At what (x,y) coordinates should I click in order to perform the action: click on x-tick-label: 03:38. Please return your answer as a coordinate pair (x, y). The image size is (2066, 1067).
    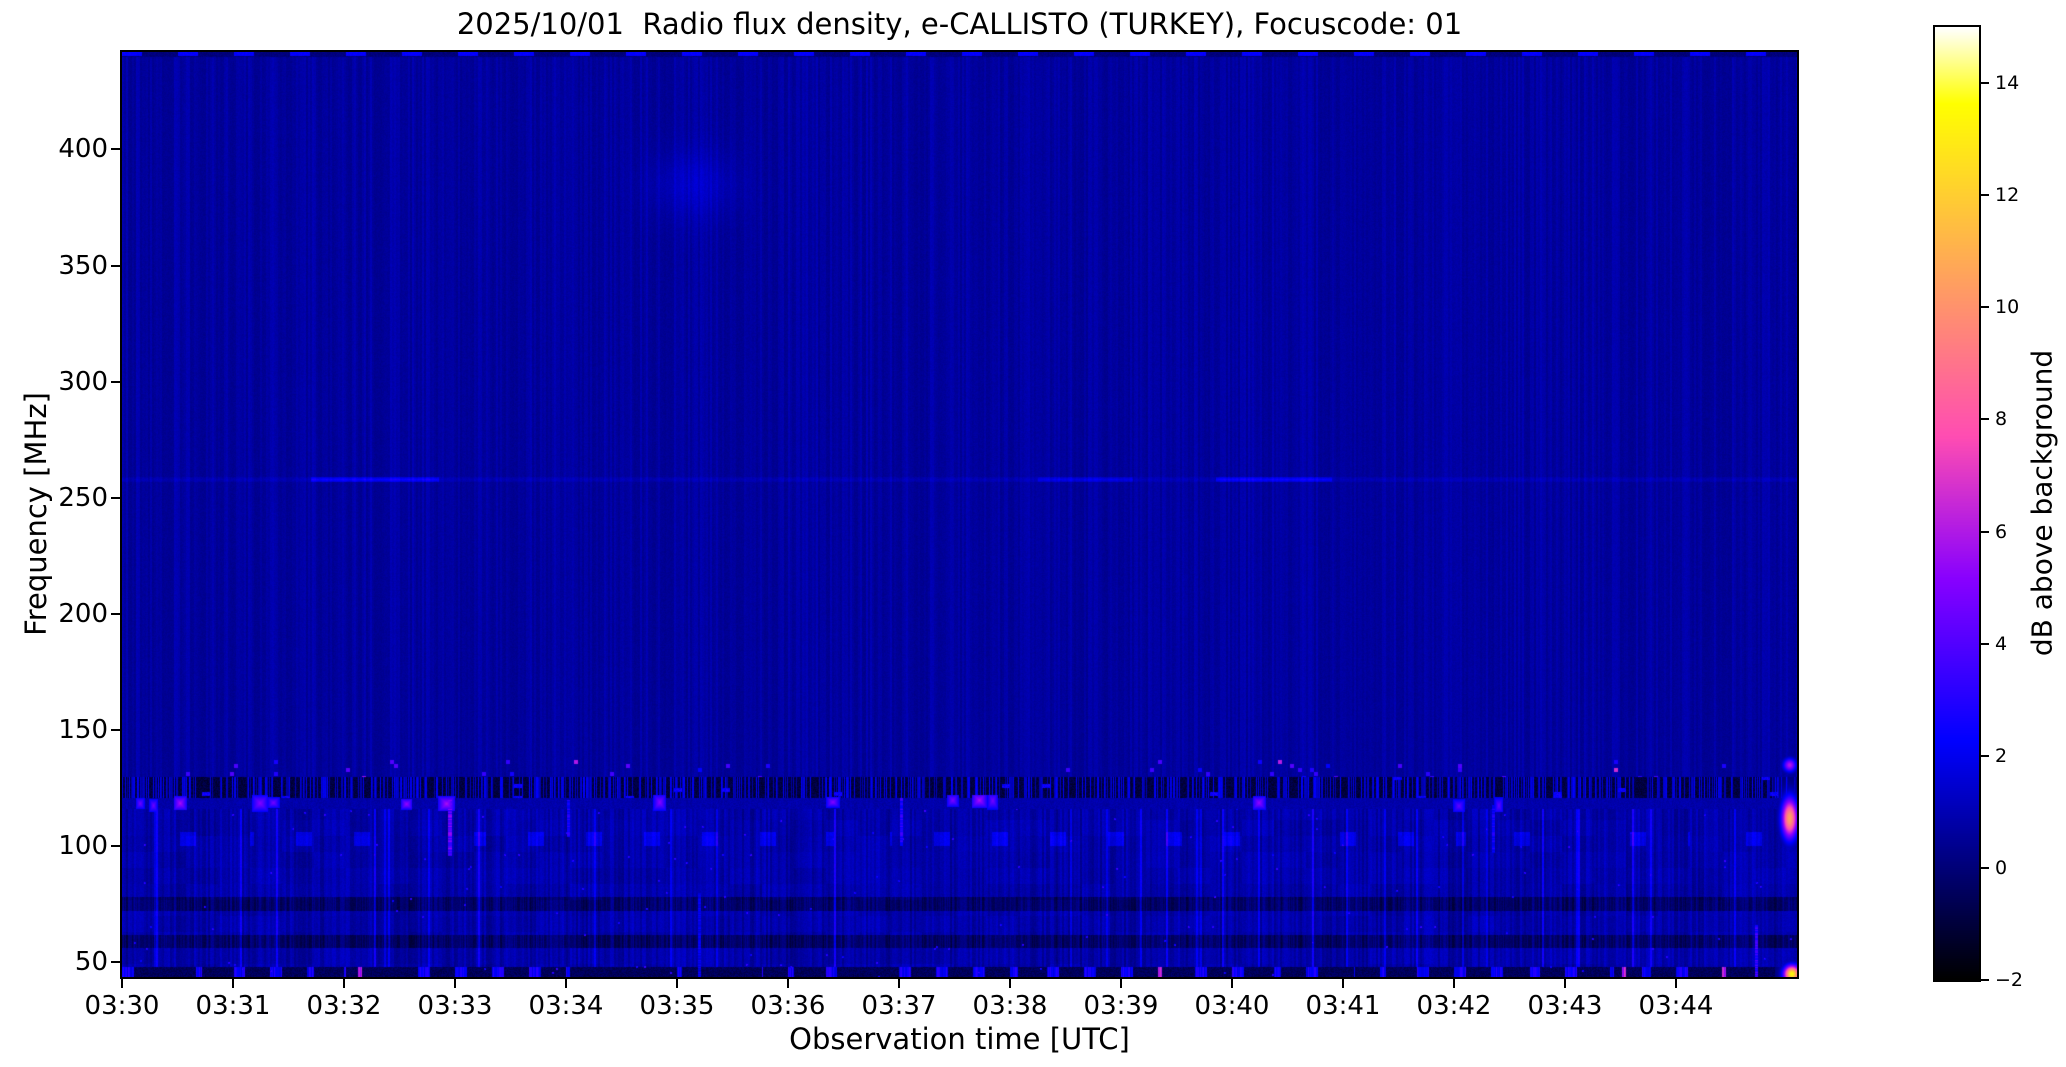
    Looking at the image, I should click on (1010, 1006).